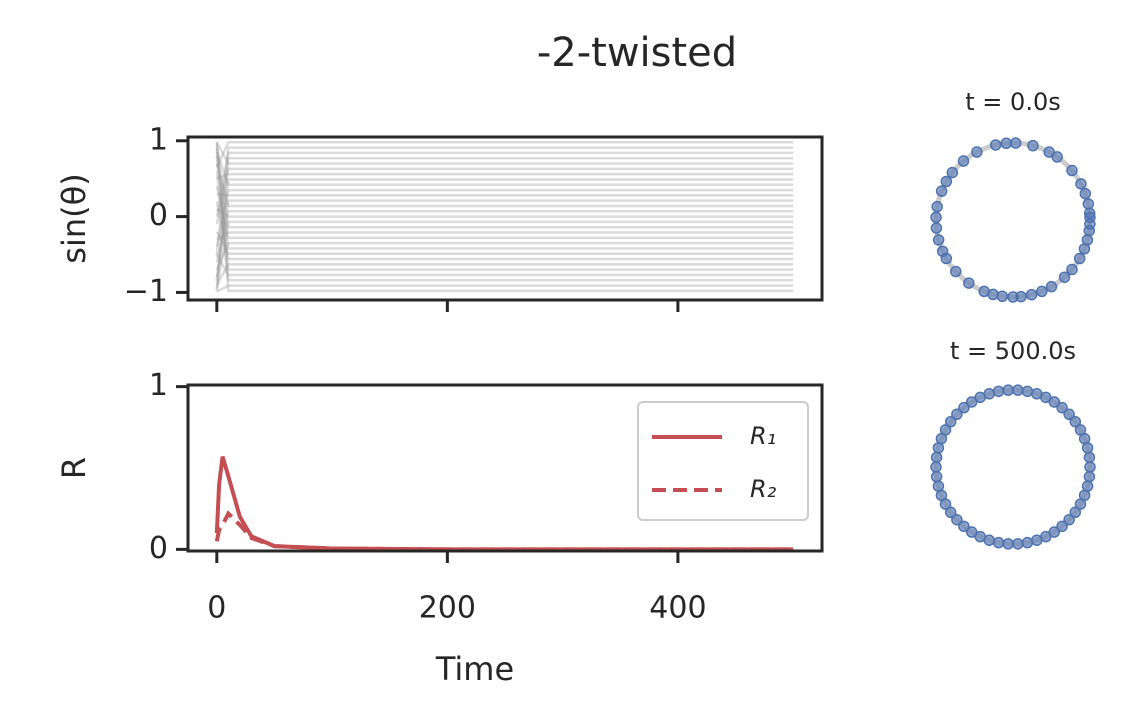 The image size is (1127, 727). Describe the element at coordinates (677, 608) in the screenshot. I see `x-tick-label: 400` at that location.